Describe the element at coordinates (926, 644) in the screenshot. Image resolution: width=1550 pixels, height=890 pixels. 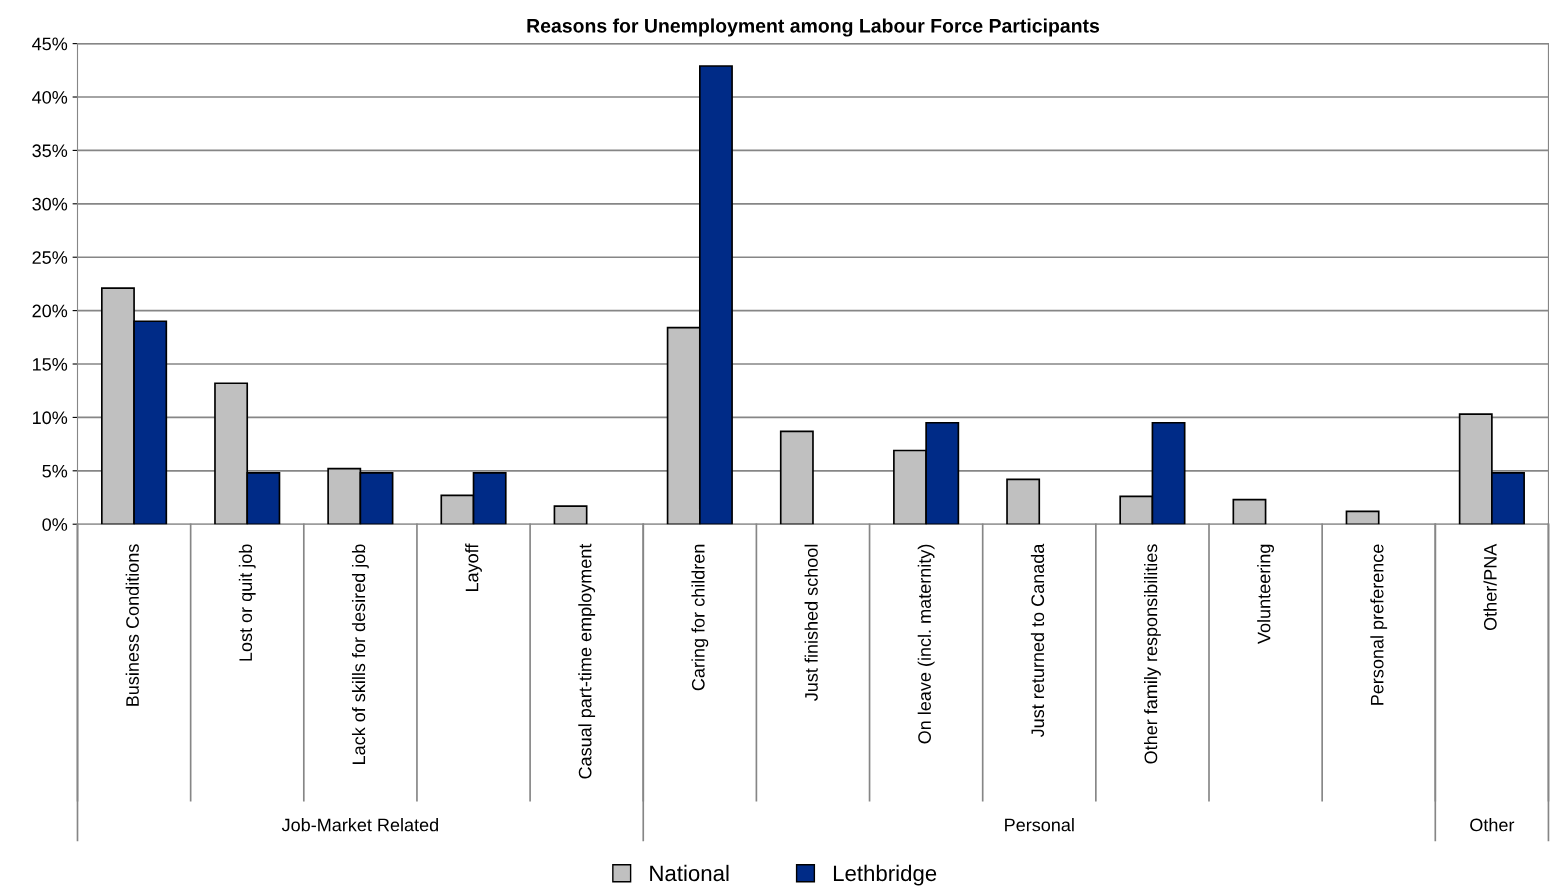
I see `x-tick-label: On leave (incl. maternity)` at that location.